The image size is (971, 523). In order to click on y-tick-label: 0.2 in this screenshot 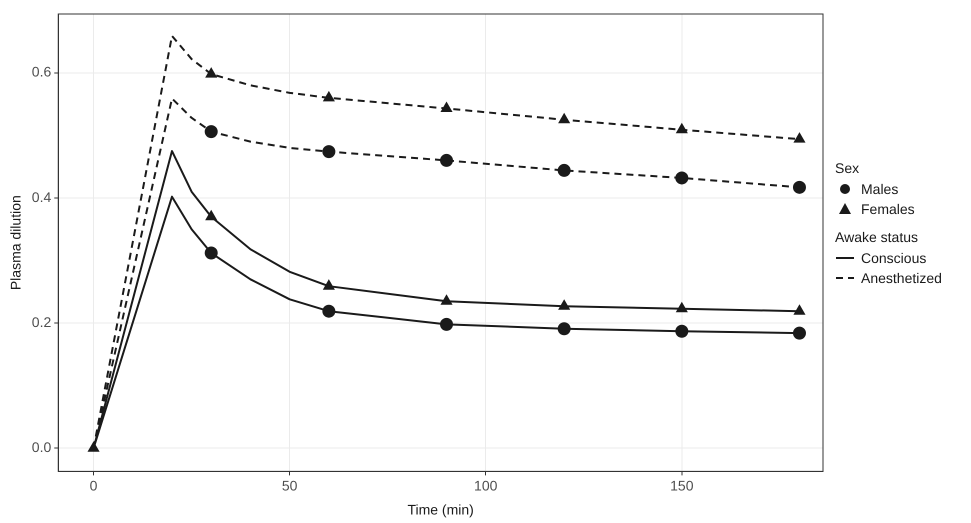, I will do `click(42, 322)`.